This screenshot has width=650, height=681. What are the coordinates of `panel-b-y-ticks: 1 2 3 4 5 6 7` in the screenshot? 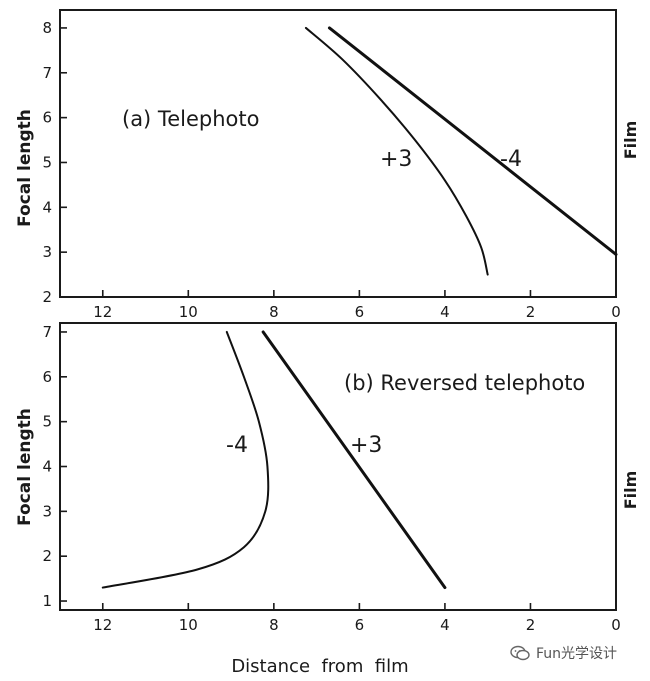 It's located at (54, 466).